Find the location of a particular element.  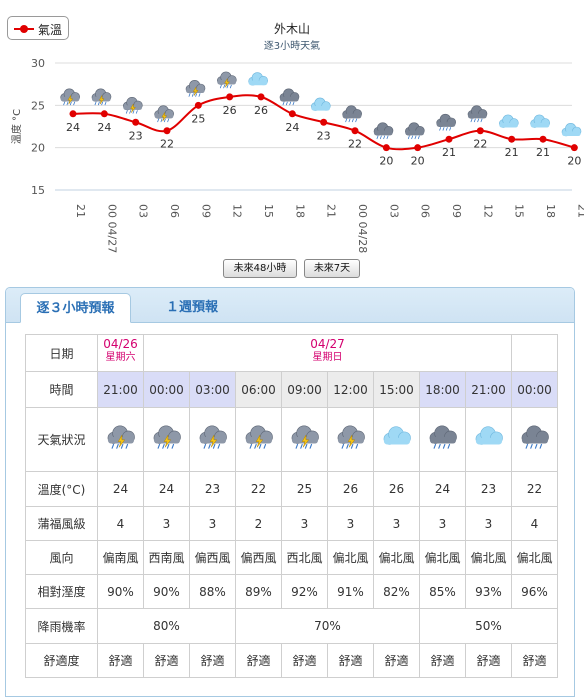

row-weather: 天氣狀況 is located at coordinates (291, 439).